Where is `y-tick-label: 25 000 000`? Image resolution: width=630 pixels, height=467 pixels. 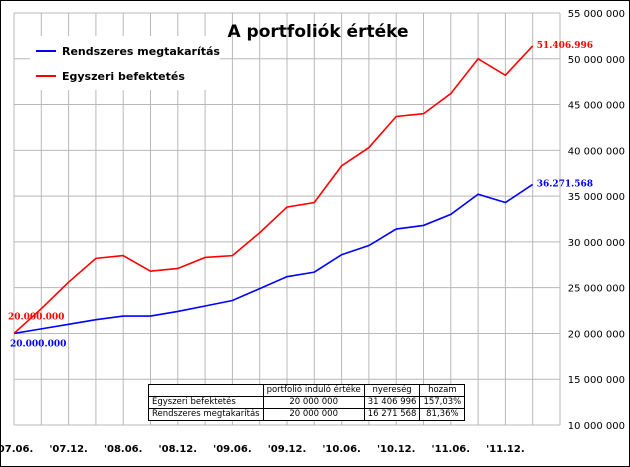 y-tick-label: 25 000 000 is located at coordinates (596, 289).